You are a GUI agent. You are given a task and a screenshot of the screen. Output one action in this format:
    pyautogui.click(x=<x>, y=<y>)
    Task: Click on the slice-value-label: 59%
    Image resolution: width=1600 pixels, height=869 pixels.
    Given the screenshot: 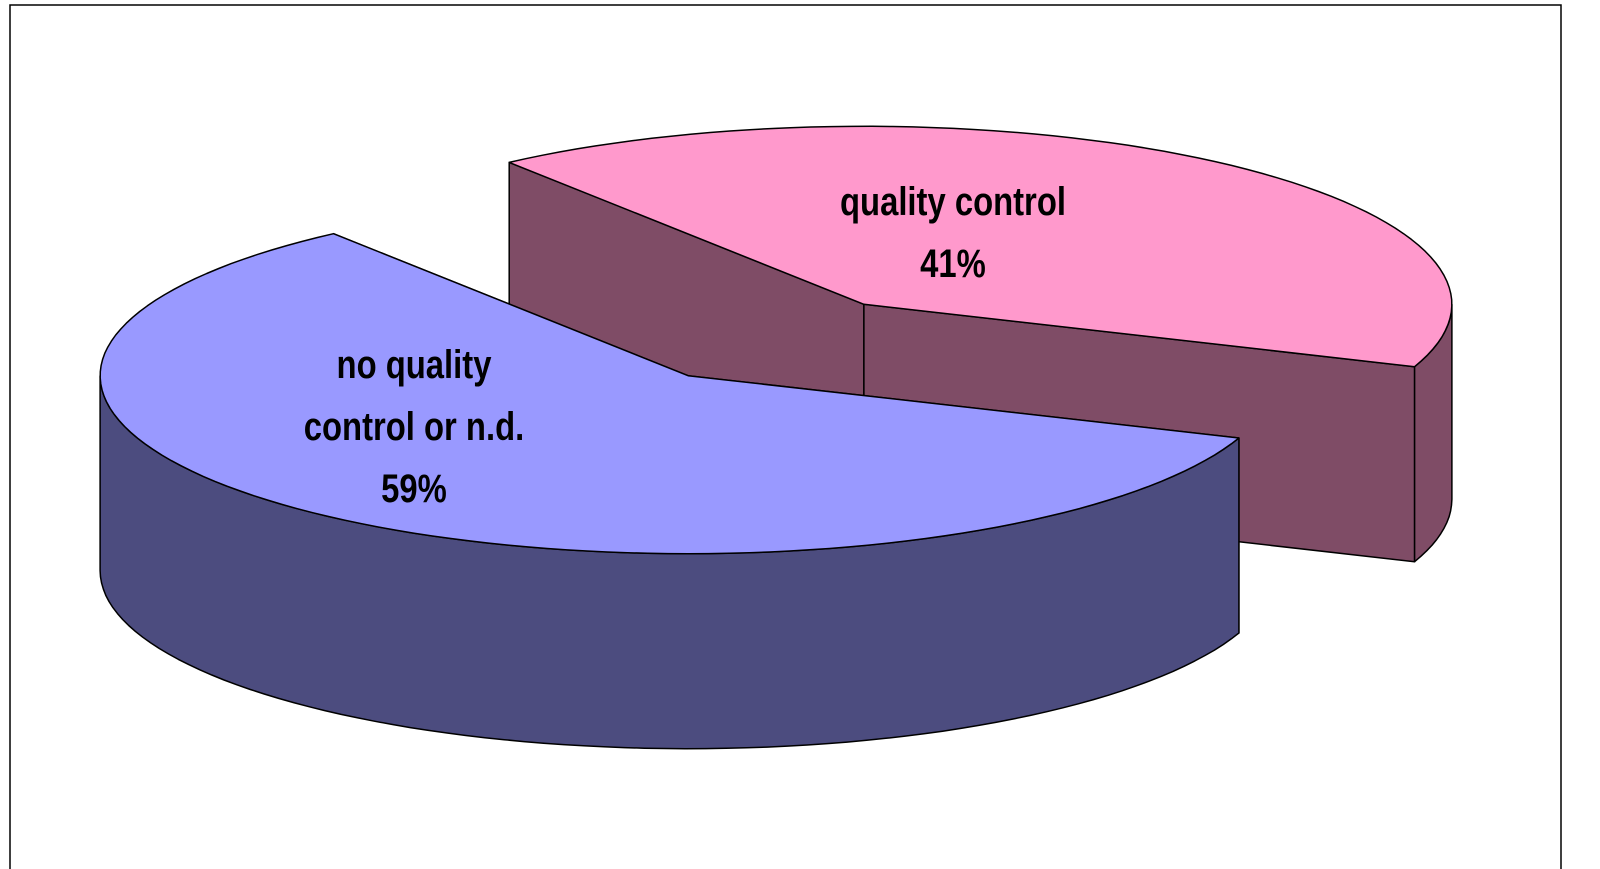 What is the action you would take?
    pyautogui.click(x=414, y=489)
    